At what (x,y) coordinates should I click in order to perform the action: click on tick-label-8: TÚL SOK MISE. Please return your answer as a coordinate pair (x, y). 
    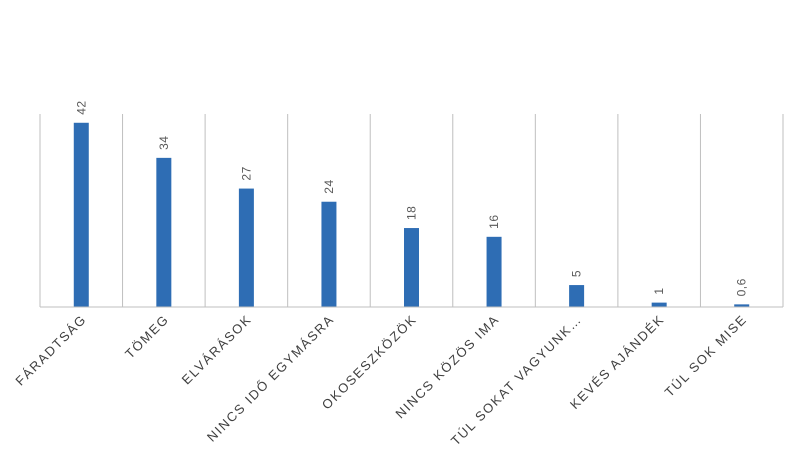
    Looking at the image, I should click on (706, 356).